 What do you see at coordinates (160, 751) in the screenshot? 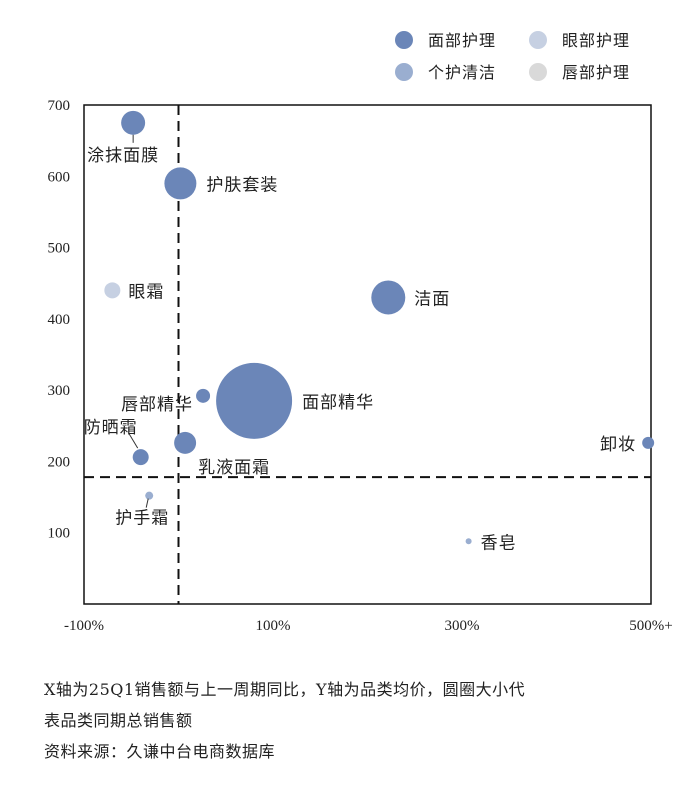
I see `chart-source: 资料来源：久谦中台电商数据库` at bounding box center [160, 751].